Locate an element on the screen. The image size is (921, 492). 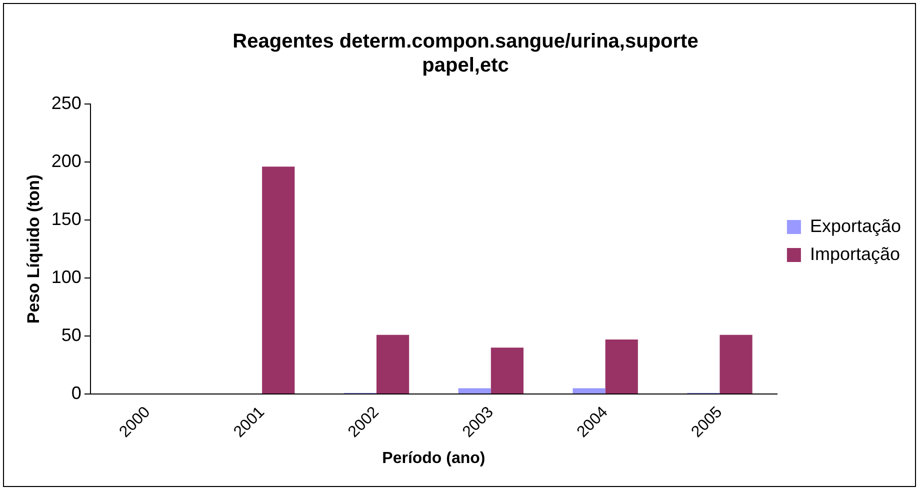
legend-label: Exportação is located at coordinates (856, 226).